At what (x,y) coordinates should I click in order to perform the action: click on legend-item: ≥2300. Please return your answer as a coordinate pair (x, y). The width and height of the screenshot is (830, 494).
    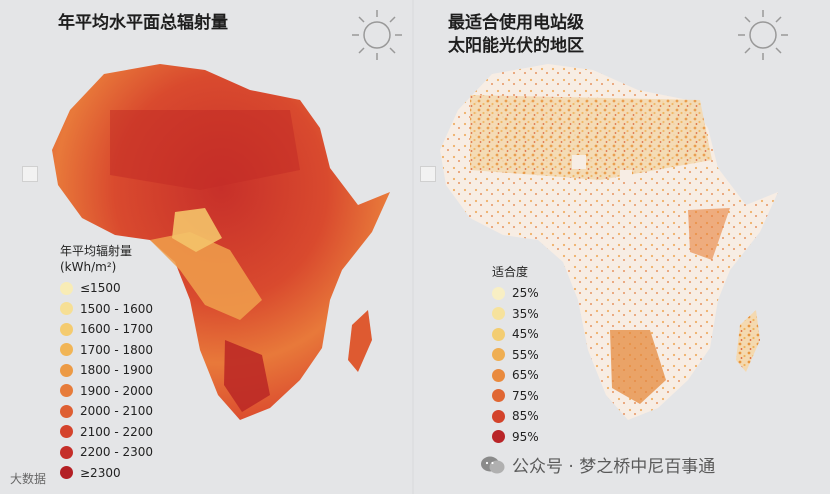
    Looking at the image, I should click on (106, 473).